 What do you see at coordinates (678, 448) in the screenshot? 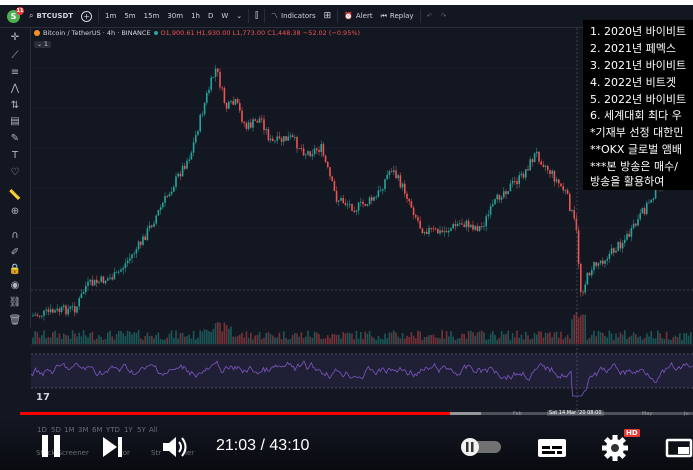
I see `miniplayer-button` at bounding box center [678, 448].